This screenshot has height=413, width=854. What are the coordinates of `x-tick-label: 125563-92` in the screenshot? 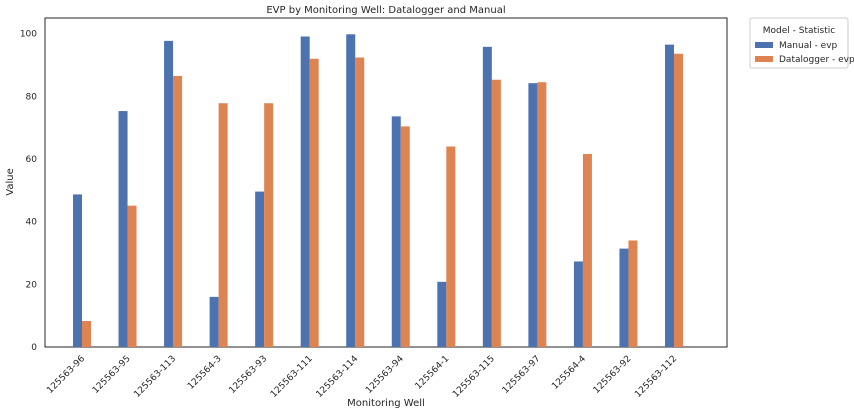 It's located at (613, 375).